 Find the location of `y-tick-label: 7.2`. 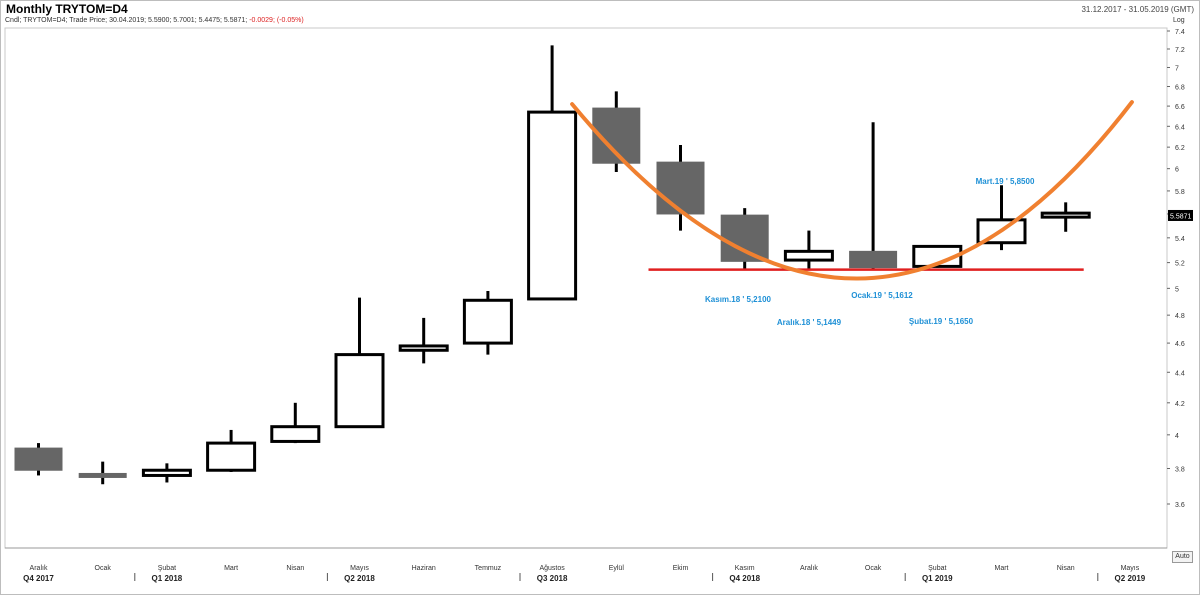

y-tick-label: 7.2 is located at coordinates (1180, 50).